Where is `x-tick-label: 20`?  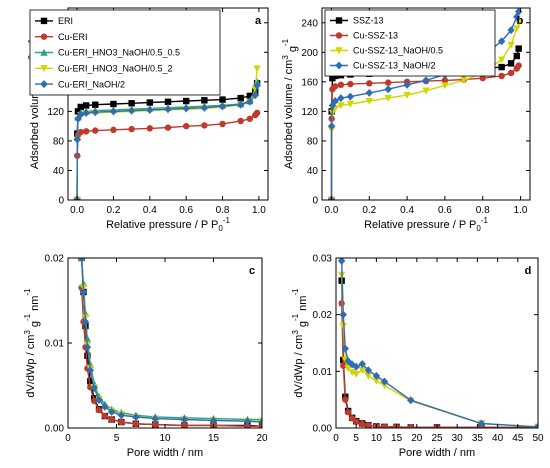 x-tick-label: 20 is located at coordinates (417, 438).